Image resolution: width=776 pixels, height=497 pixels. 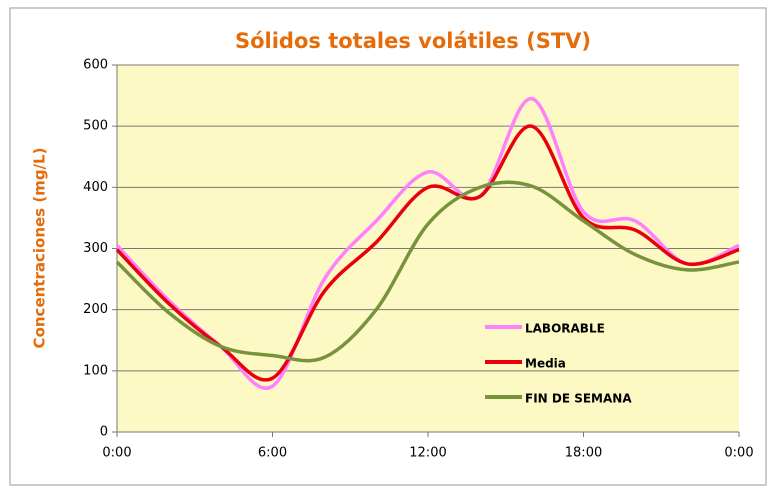 What do you see at coordinates (40, 248) in the screenshot?
I see `y-axis-label: Concentraciones (mg/L)` at bounding box center [40, 248].